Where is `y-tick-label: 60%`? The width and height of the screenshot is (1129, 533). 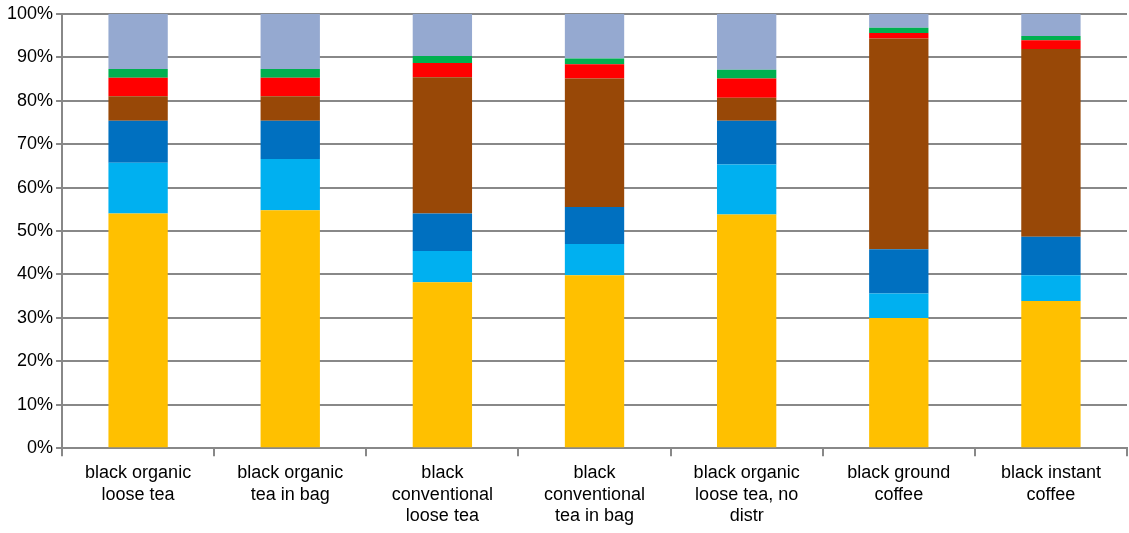 y-tick-label: 60% is located at coordinates (35, 186).